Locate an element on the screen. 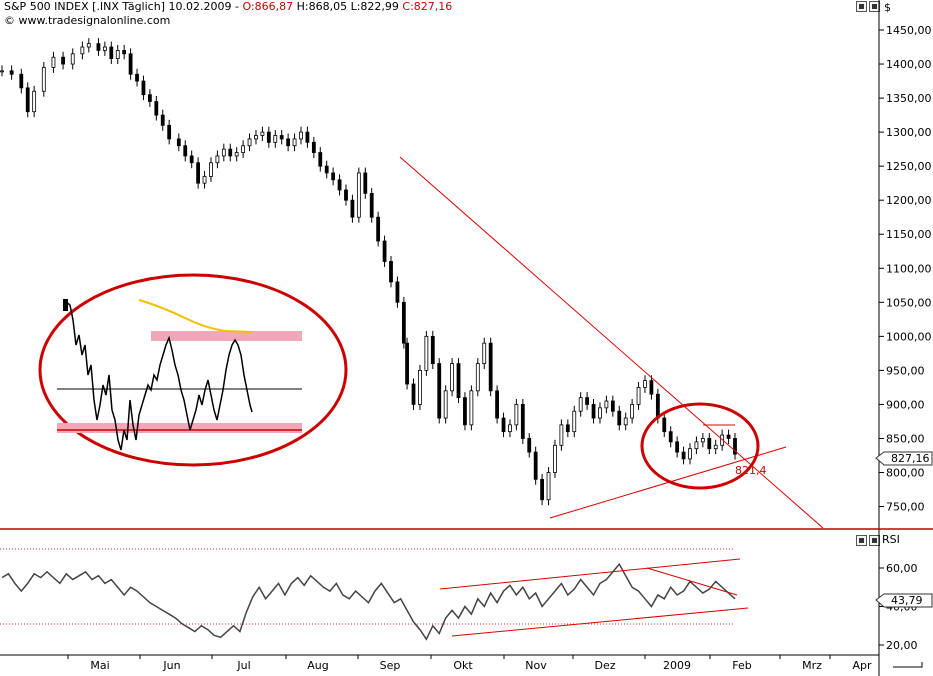  price-tick-label: 1050,00 is located at coordinates (909, 302).